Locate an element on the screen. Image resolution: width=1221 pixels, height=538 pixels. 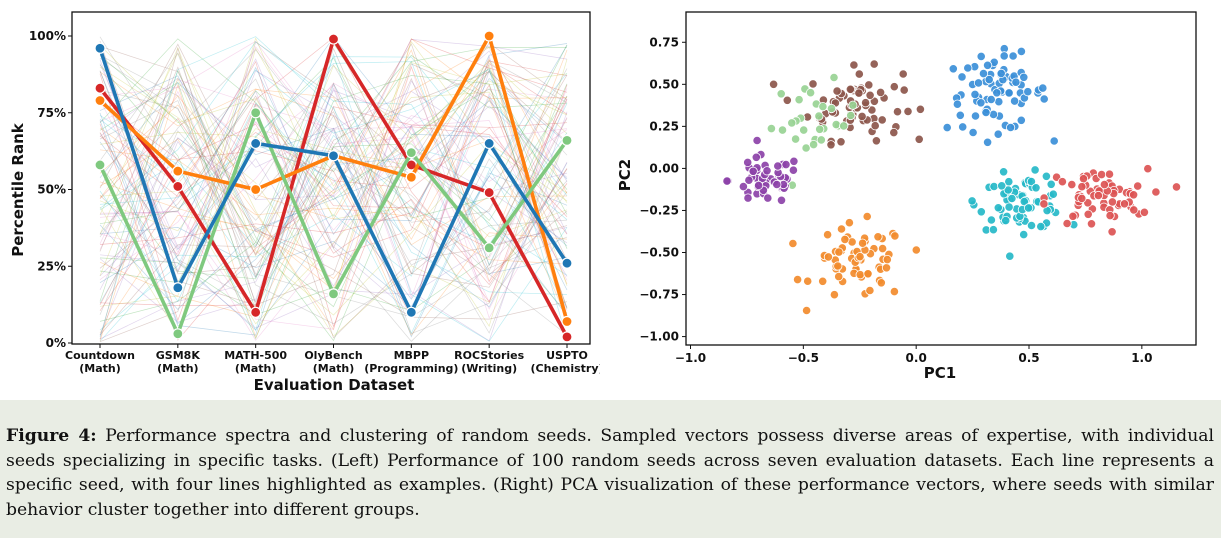
right-y-tick-label: −0.75 is located at coordinates (659, 295).